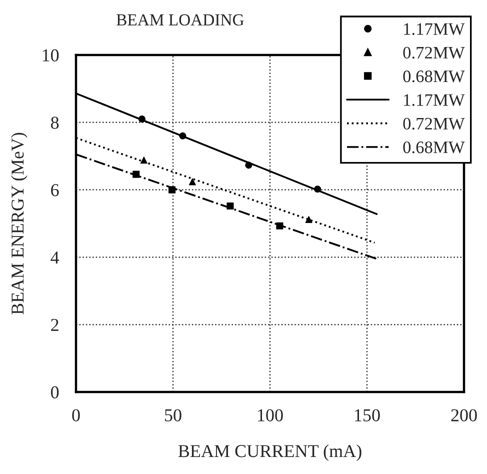 The image size is (487, 474). I want to click on chart-title: BEAM LOADING, so click(180, 20).